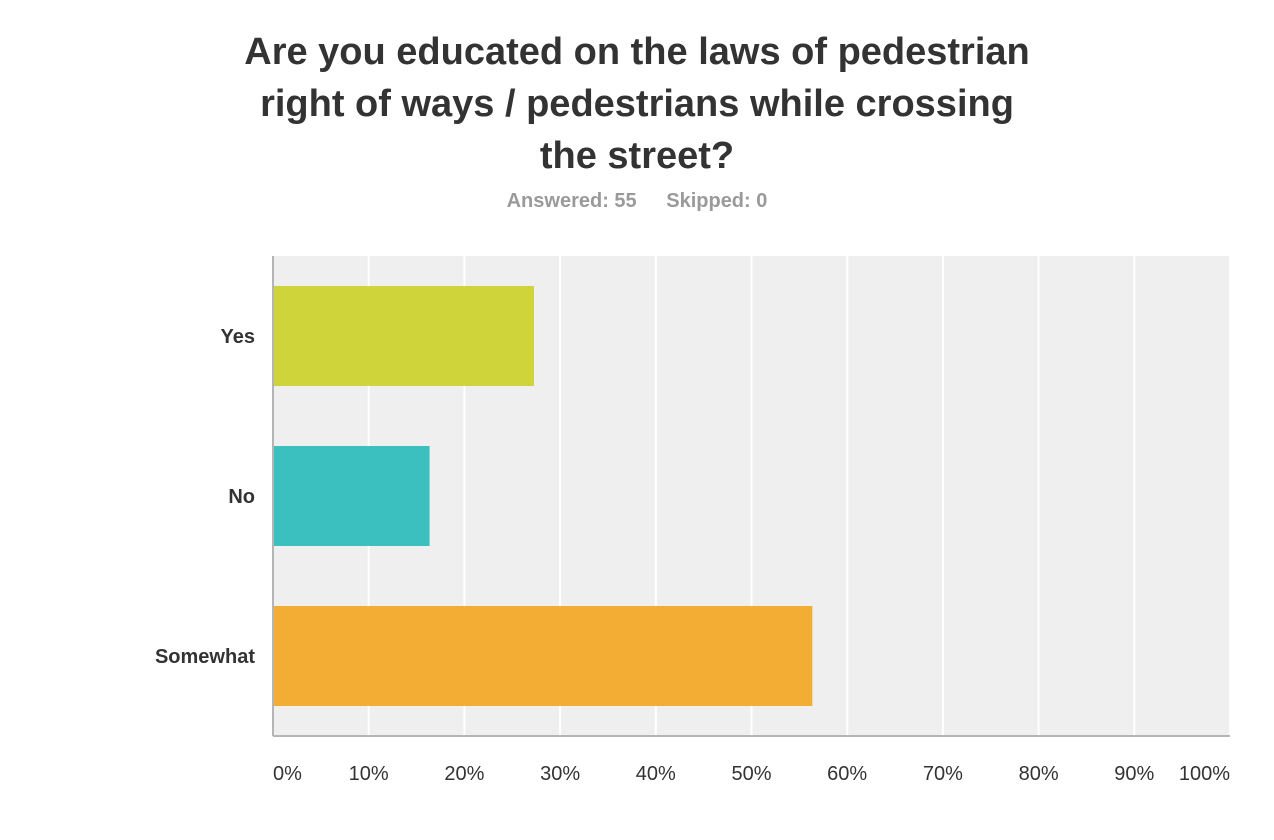  Describe the element at coordinates (637, 156) in the screenshot. I see `chart-title-line-3: the street?` at that location.